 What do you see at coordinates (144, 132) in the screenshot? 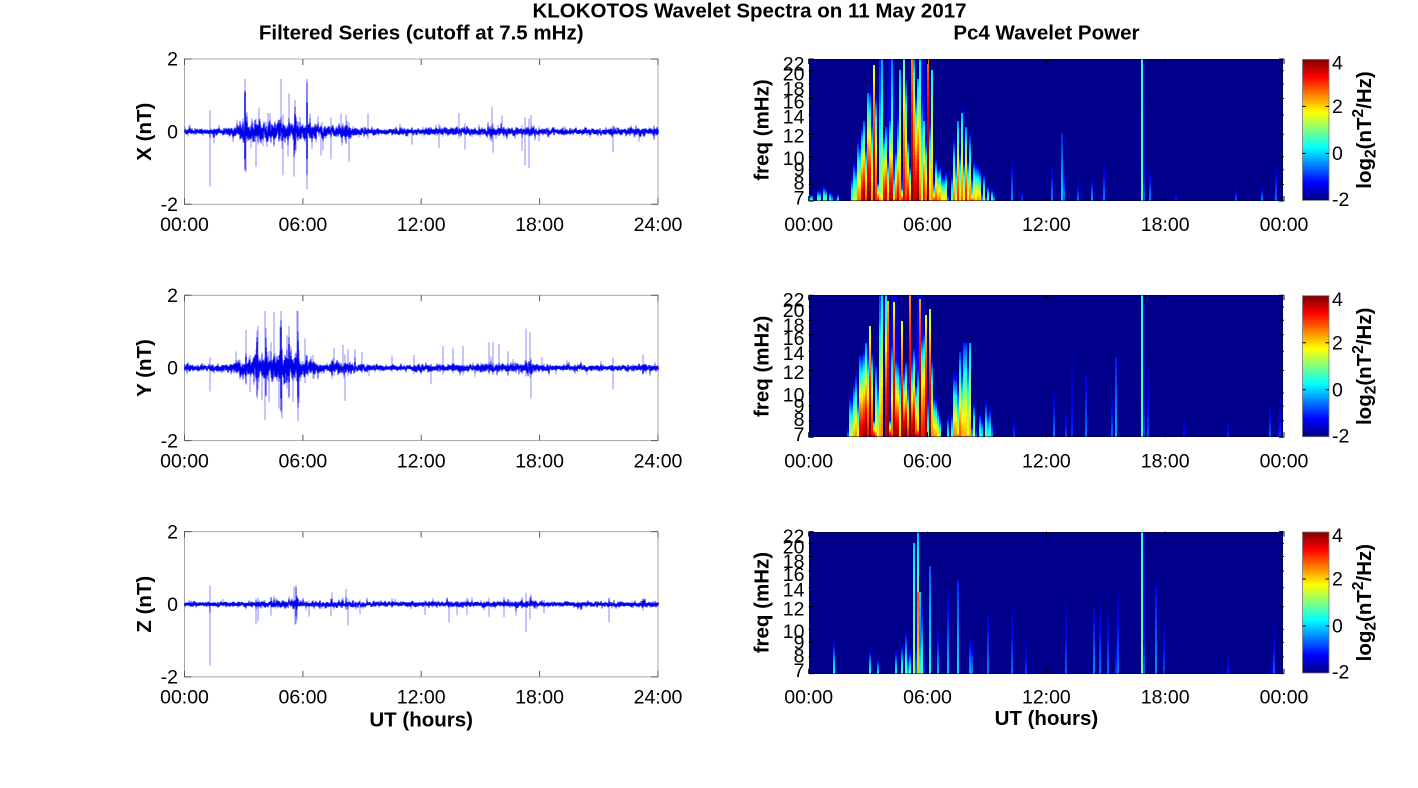
I see `svg-text: X (nT)` at bounding box center [144, 132].